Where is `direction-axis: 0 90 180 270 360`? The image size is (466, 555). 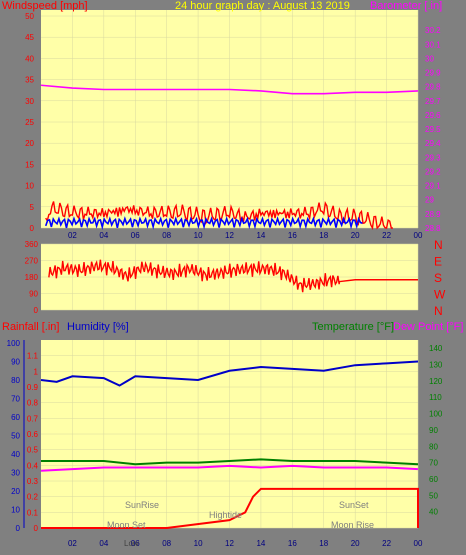
direction-axis: 0 90 180 270 360 is located at coordinates (32, 277).